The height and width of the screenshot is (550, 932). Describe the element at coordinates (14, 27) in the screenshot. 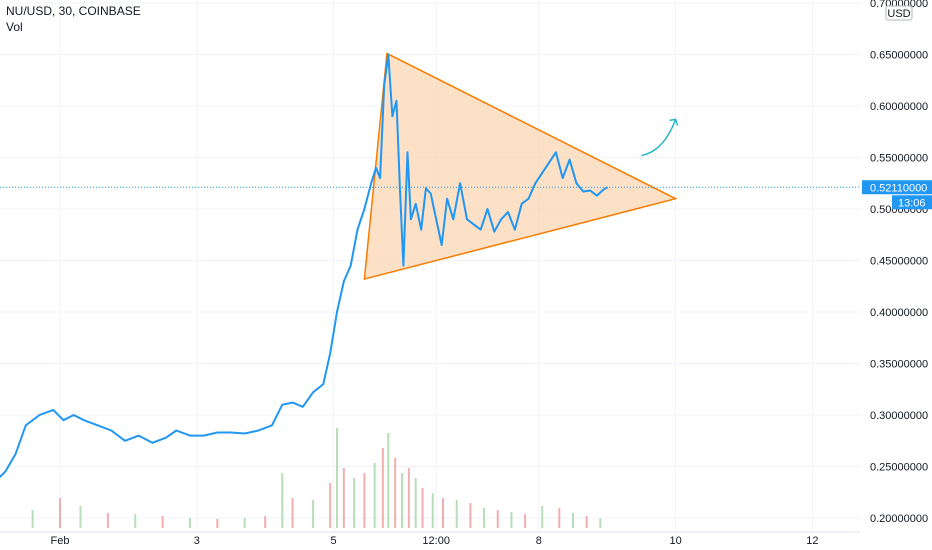

I see `volume-label: Vol` at that location.